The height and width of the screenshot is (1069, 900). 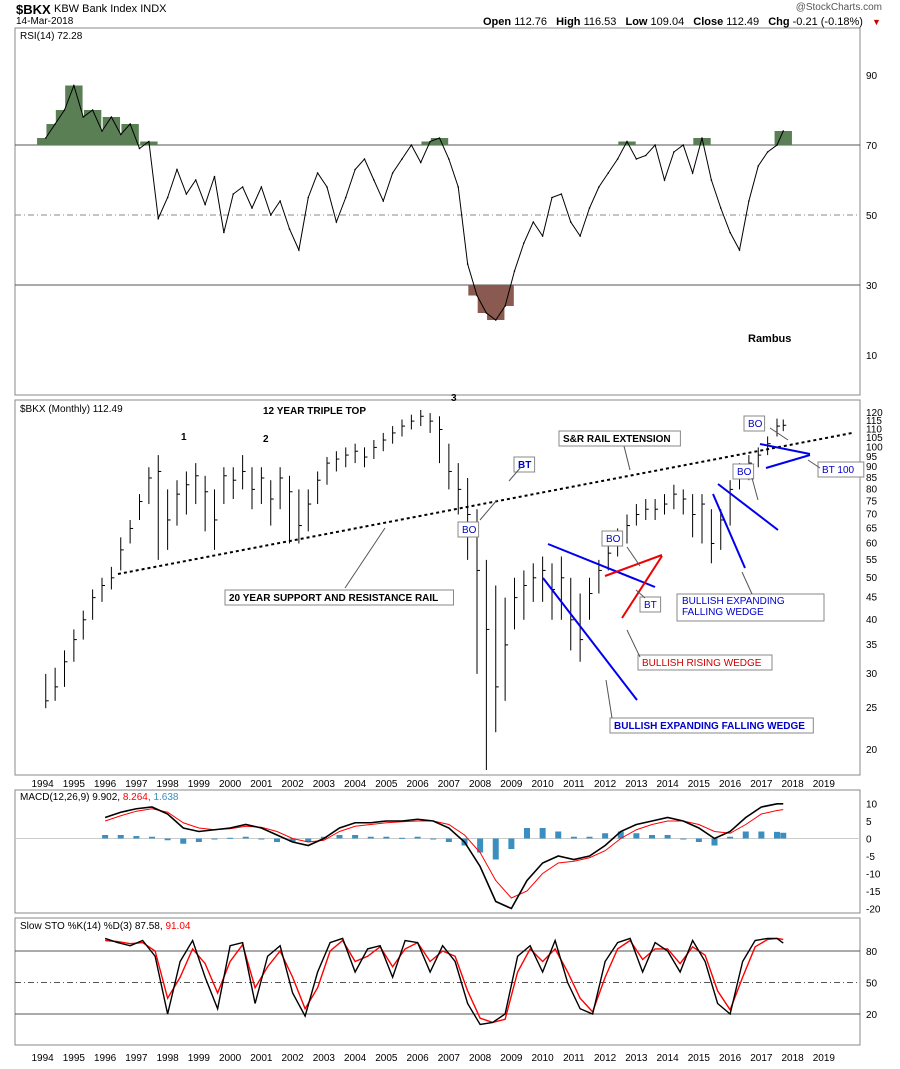 What do you see at coordinates (605, 784) in the screenshot?
I see `year-label-upper: 2012` at bounding box center [605, 784].